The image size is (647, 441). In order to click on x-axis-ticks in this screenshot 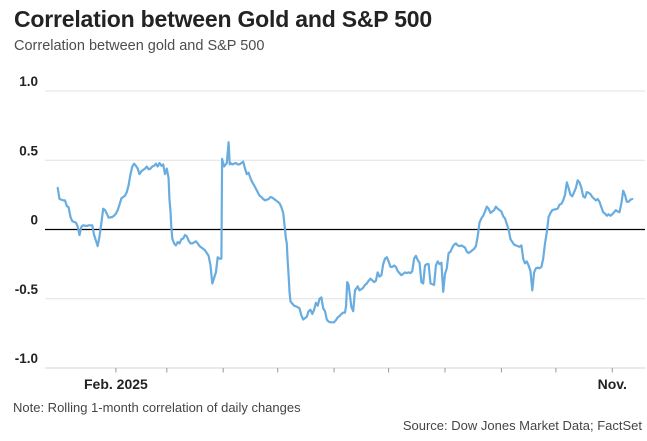, I will do `click(364, 370)`.